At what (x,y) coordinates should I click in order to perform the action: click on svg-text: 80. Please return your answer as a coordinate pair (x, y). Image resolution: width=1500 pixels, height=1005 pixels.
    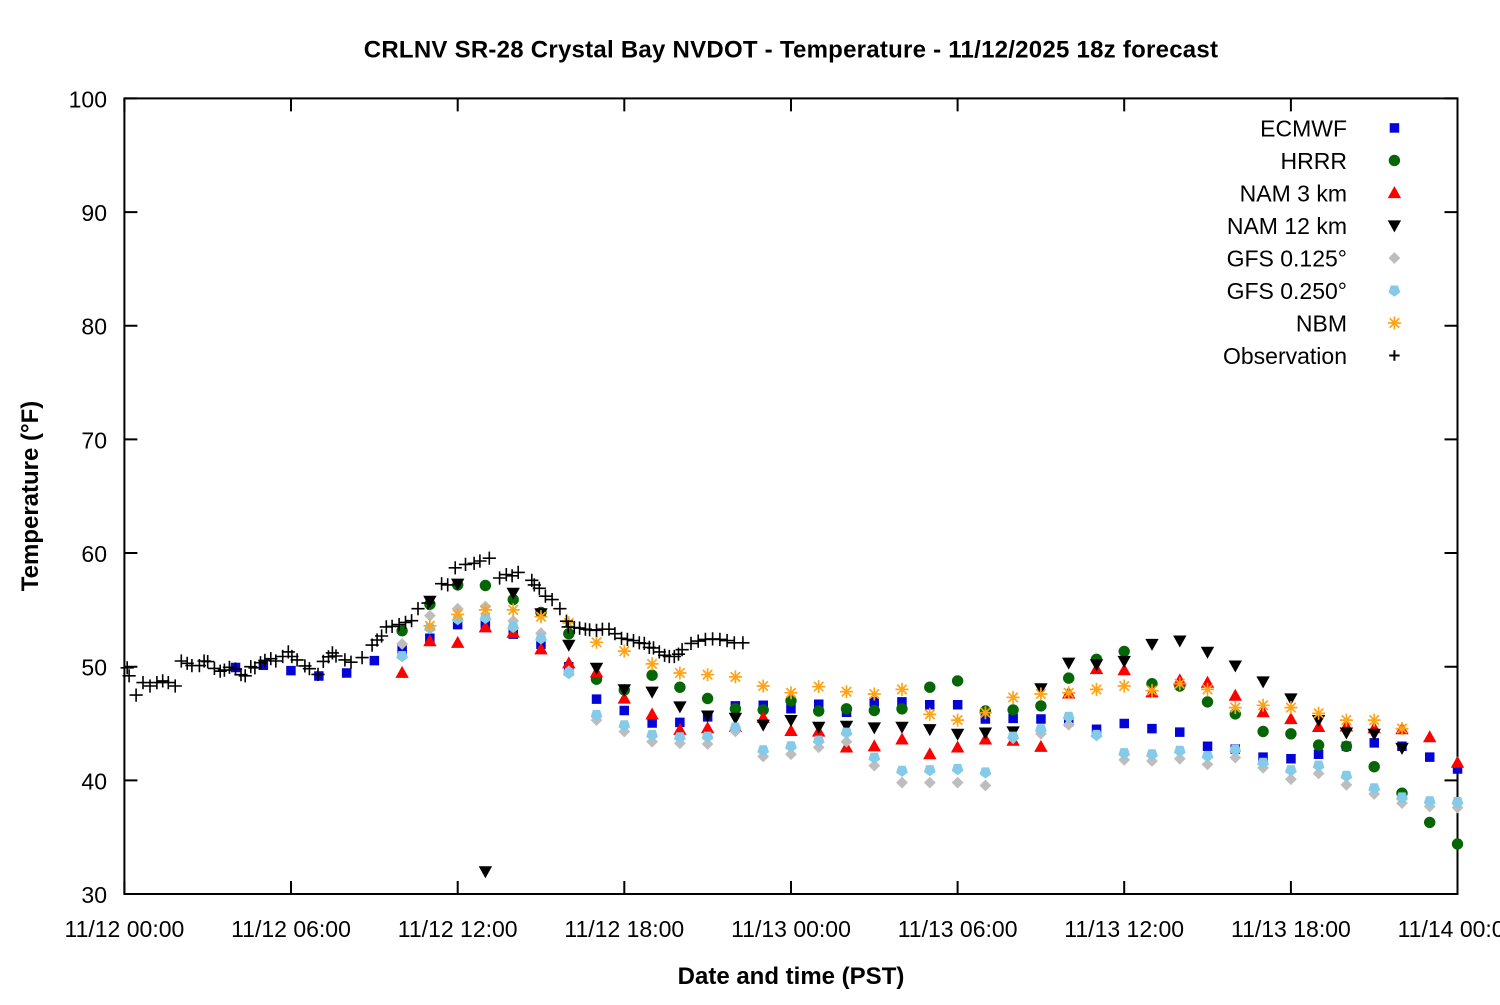
    Looking at the image, I should click on (94, 327).